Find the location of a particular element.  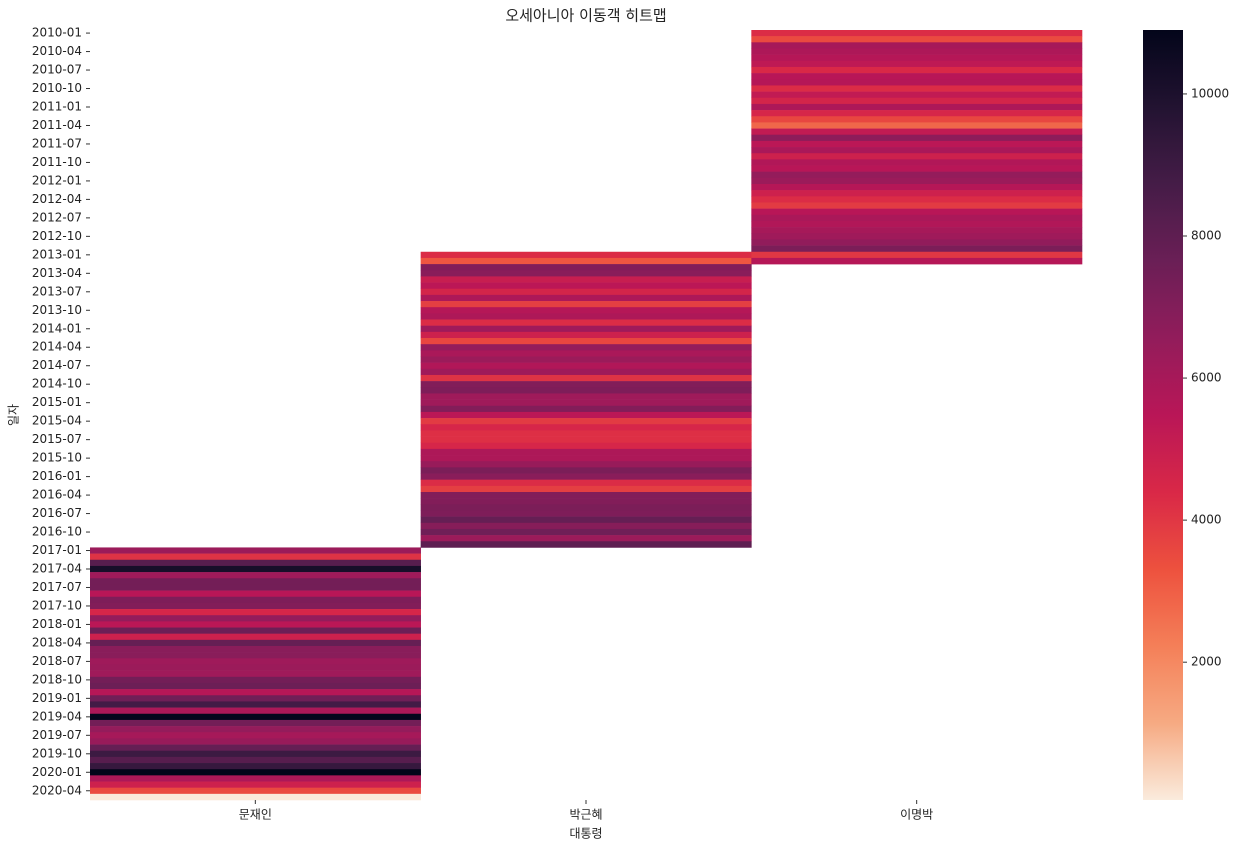

x-tick-label: 박근혜 is located at coordinates (585, 815).